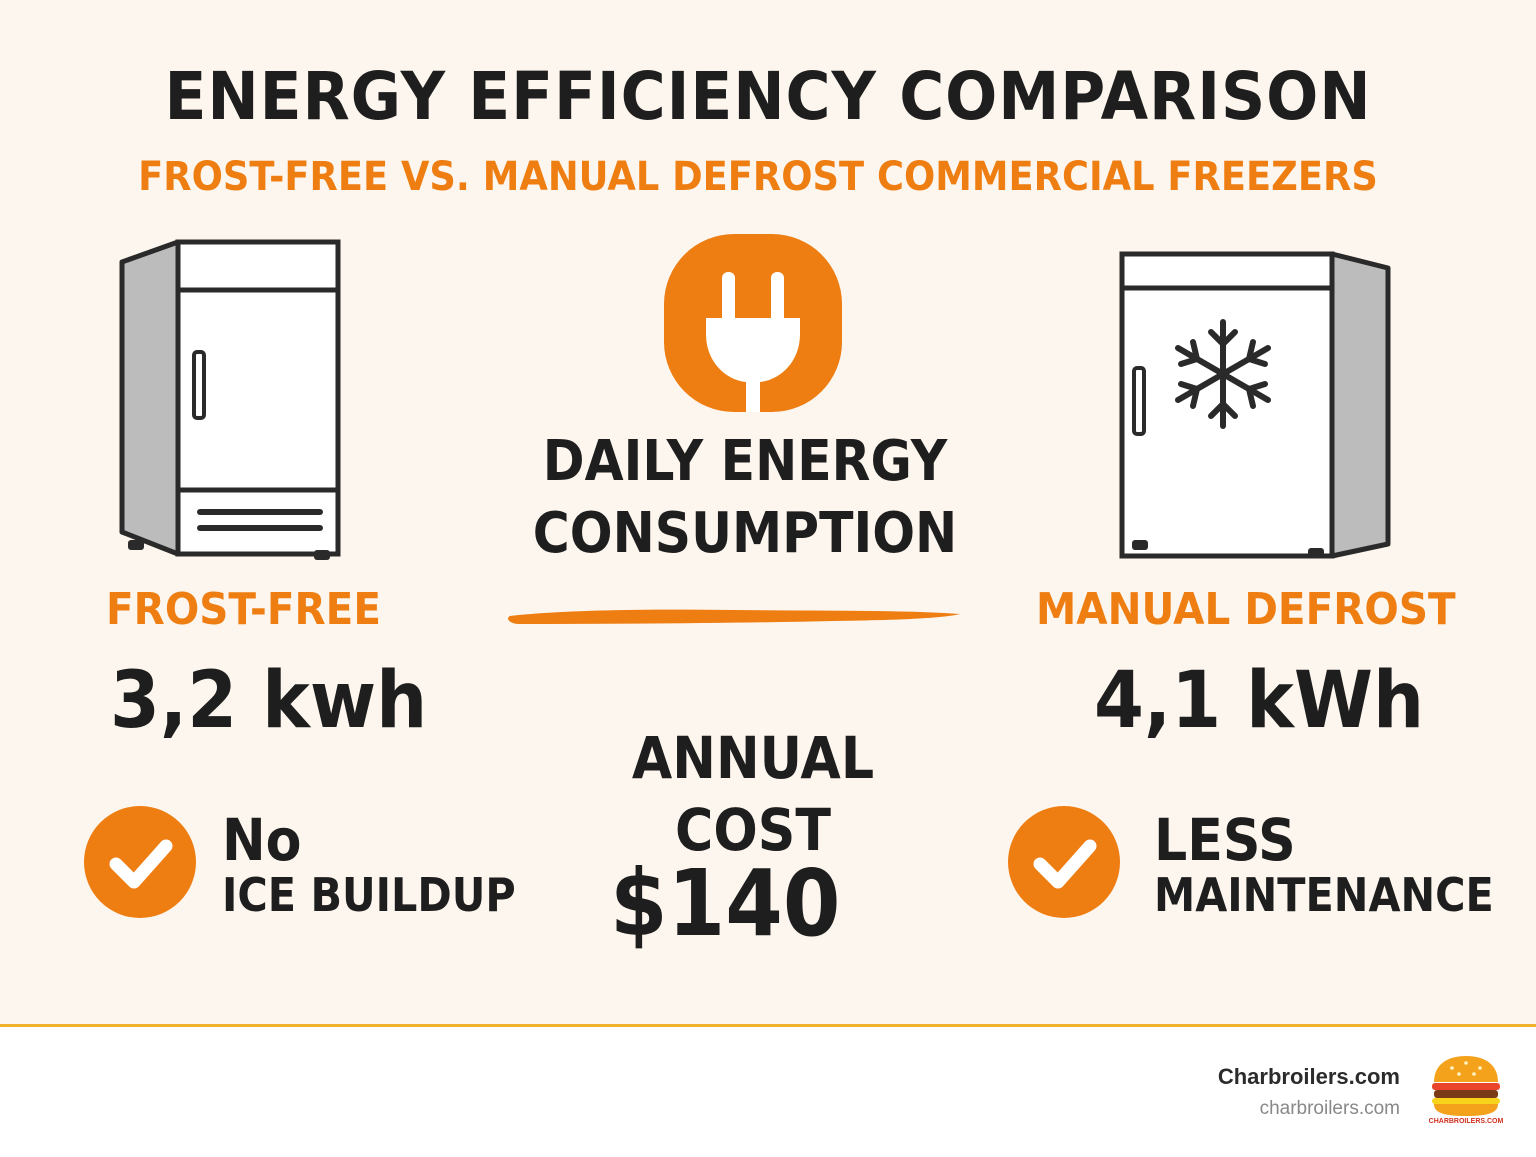 This screenshot has width=1536, height=1157. What do you see at coordinates (243, 609) in the screenshot?
I see `frost-free-label: FROST-FREE` at bounding box center [243, 609].